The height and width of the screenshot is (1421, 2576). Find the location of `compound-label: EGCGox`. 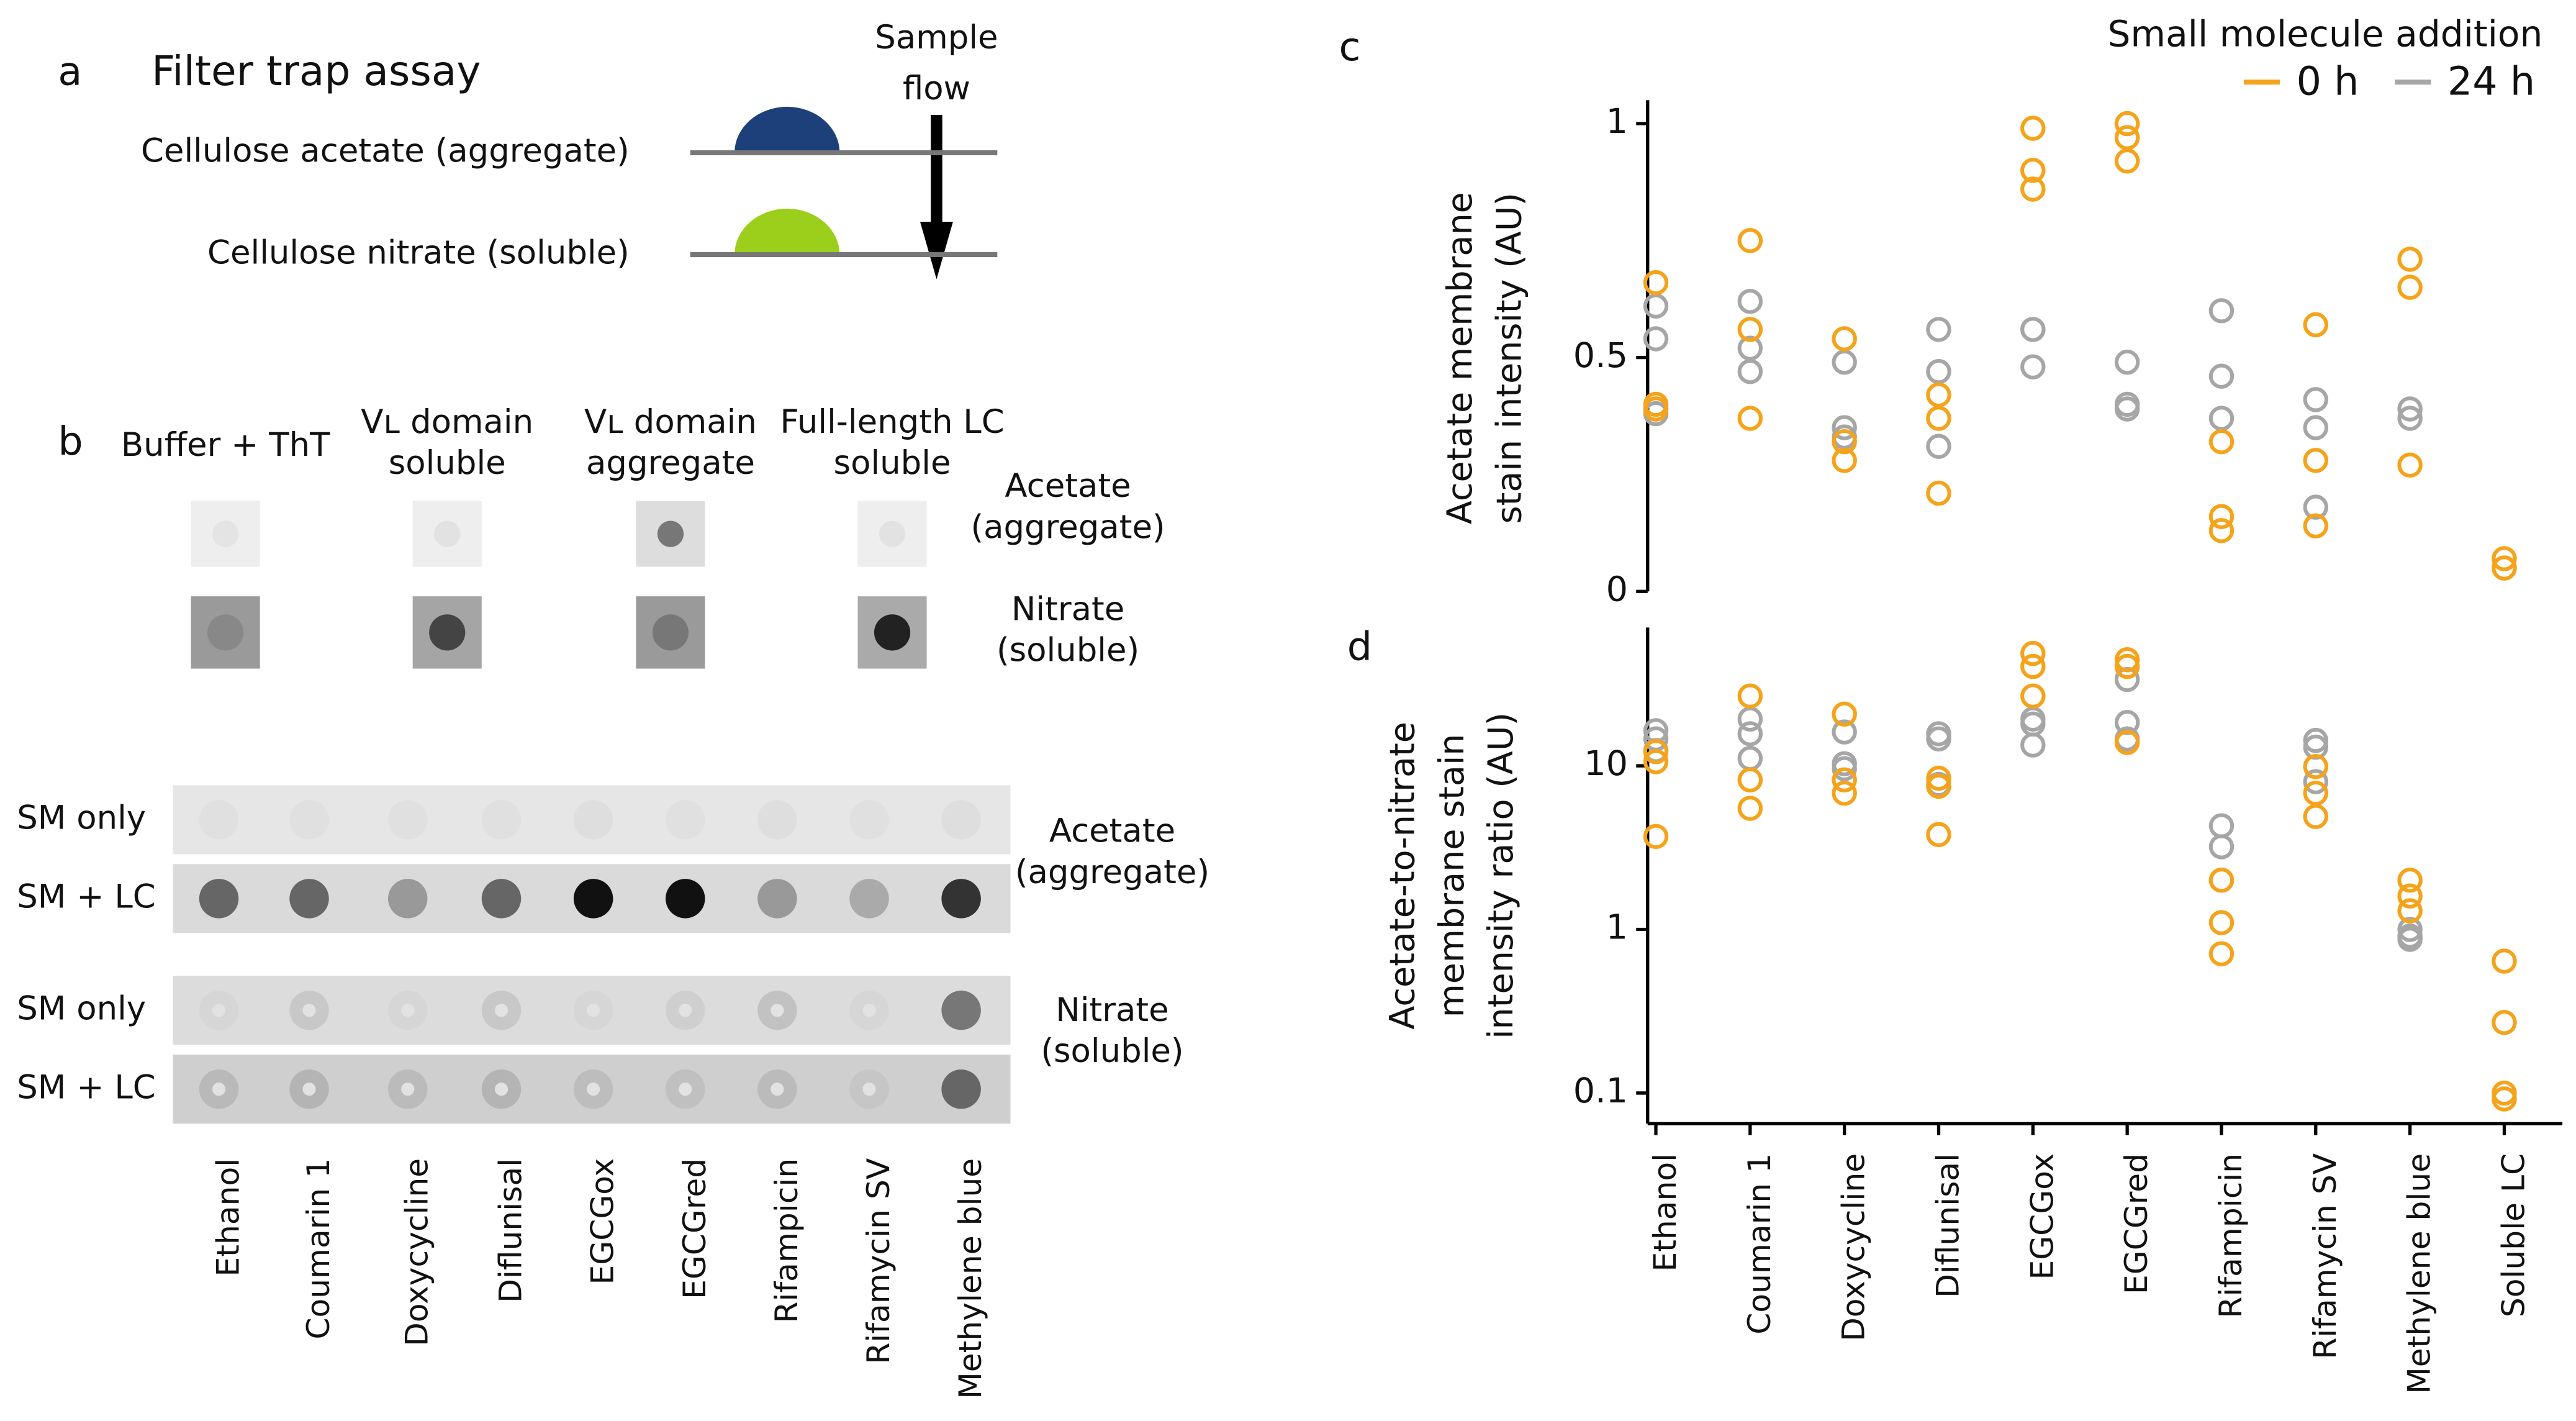

compound-label: EGCGox is located at coordinates (602, 1221).